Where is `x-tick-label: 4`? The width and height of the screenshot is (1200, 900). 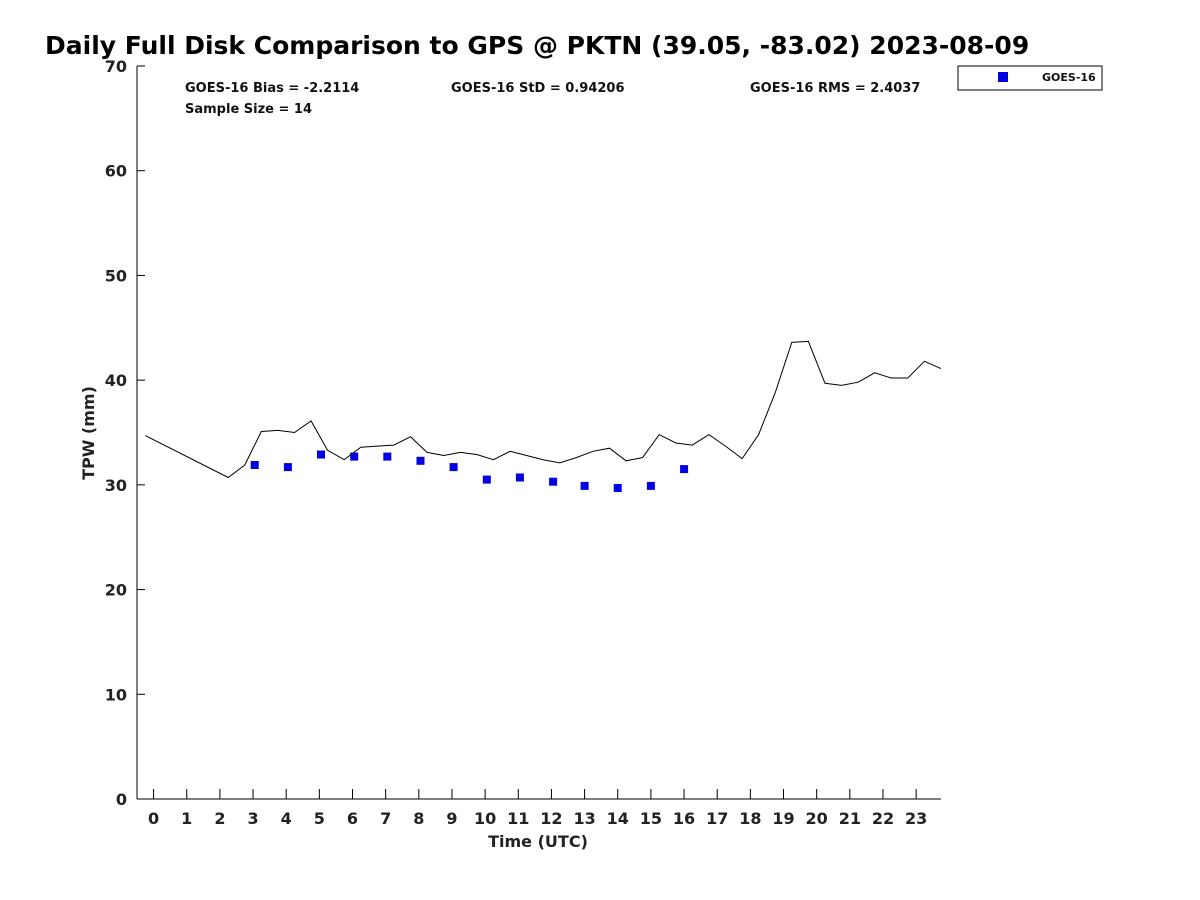 x-tick-label: 4 is located at coordinates (286, 818).